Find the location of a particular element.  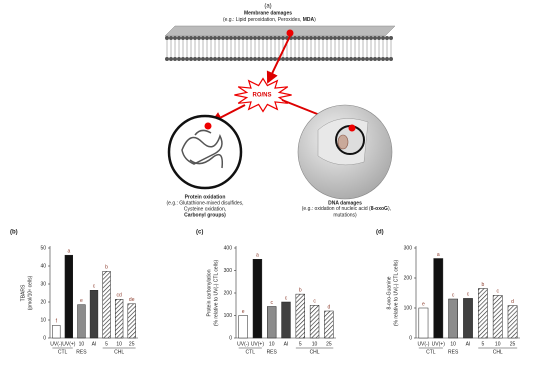

note-part: 8-oxoG is located at coordinates (379, 209).